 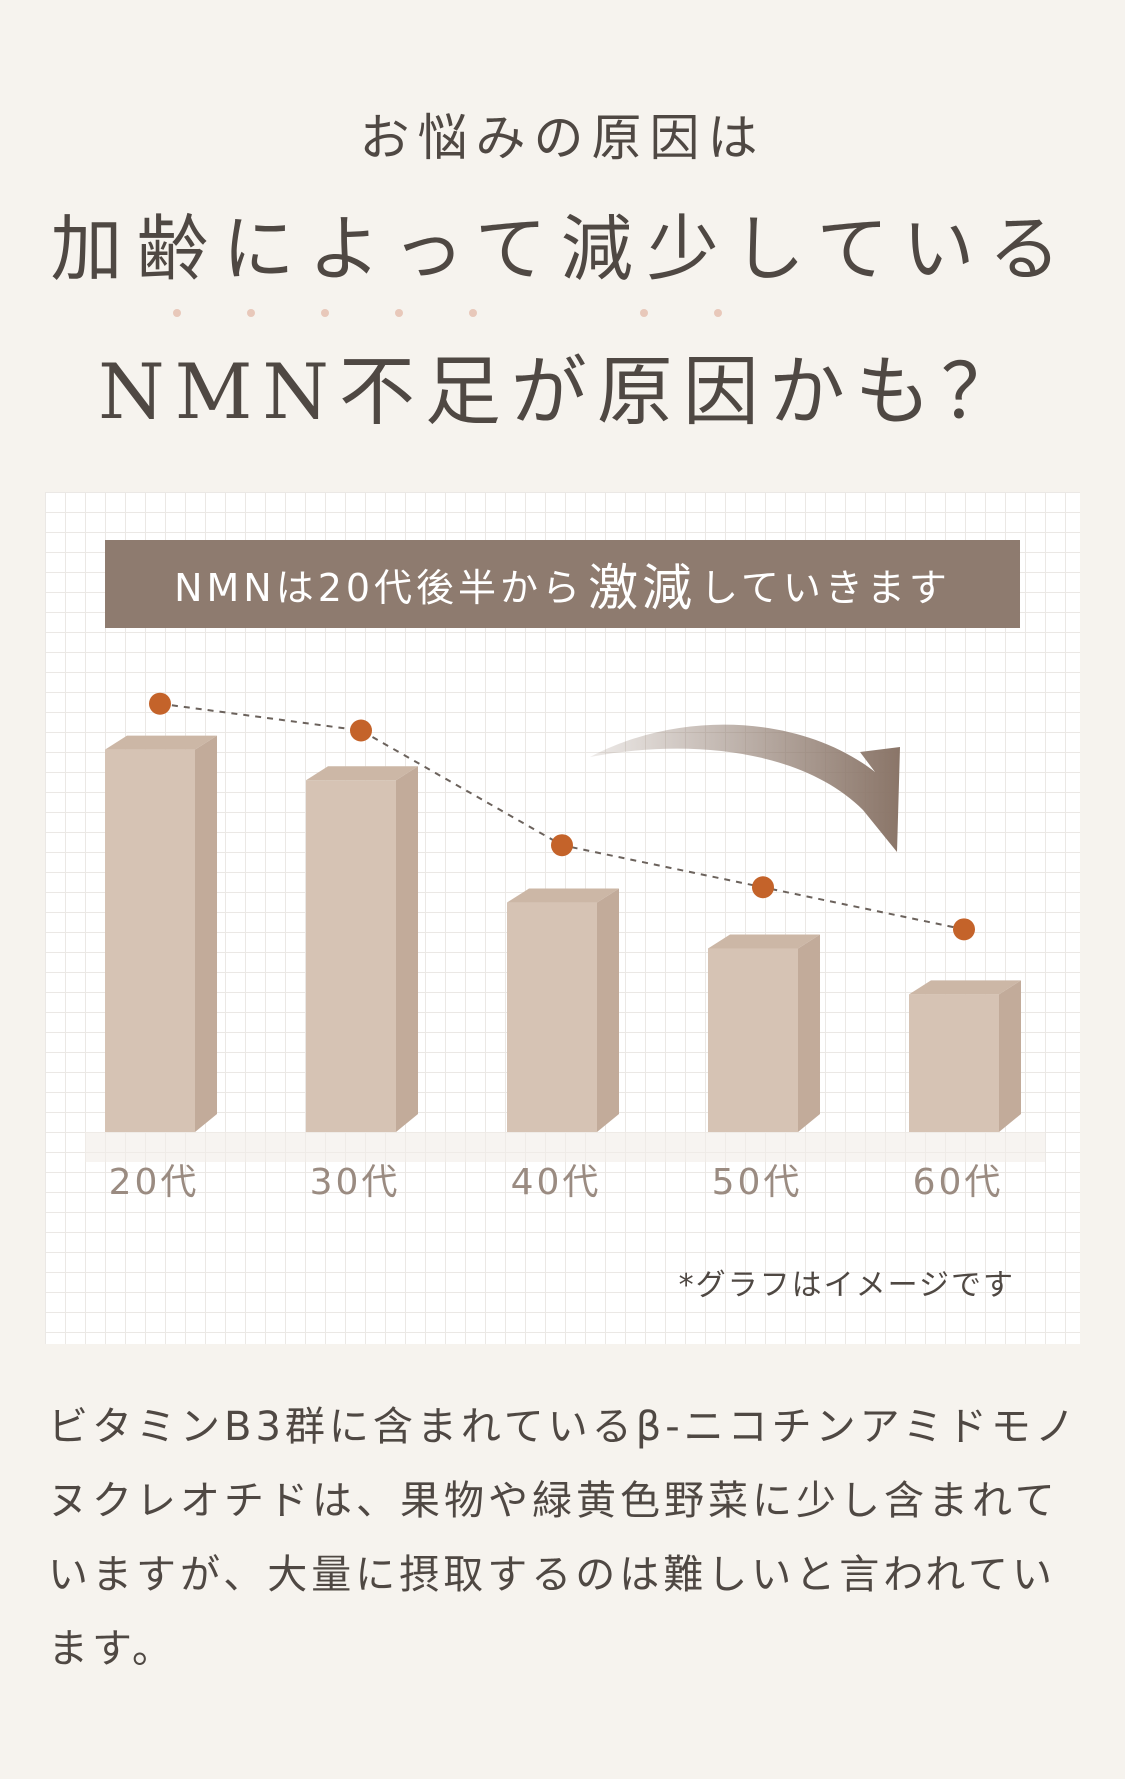 I want to click on category-label: 20代, so click(x=154, y=1182).